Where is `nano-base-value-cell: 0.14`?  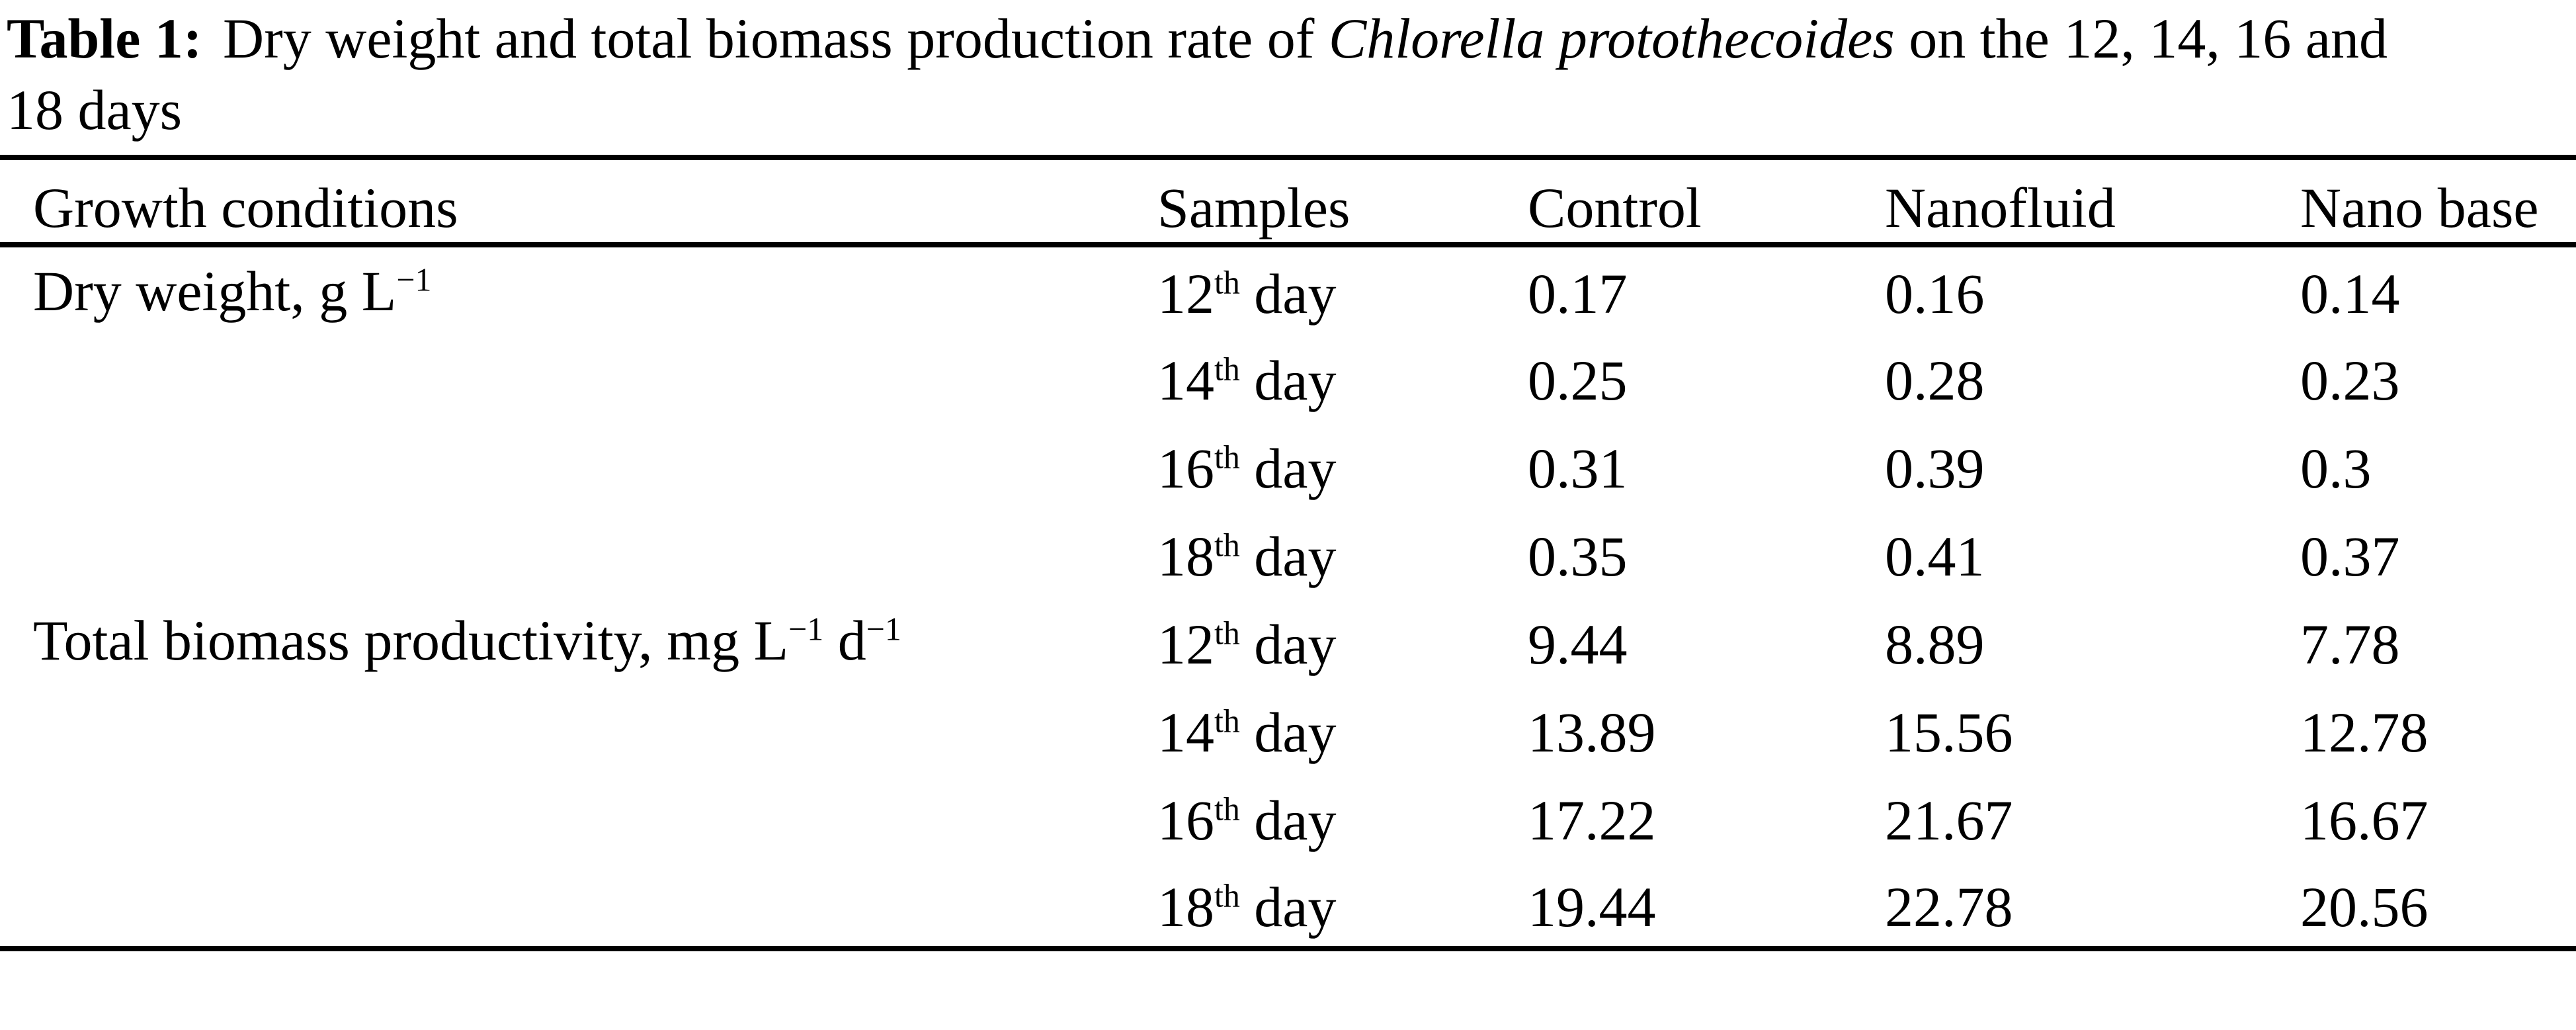
nano-base-value-cell: 0.14 is located at coordinates (2350, 293).